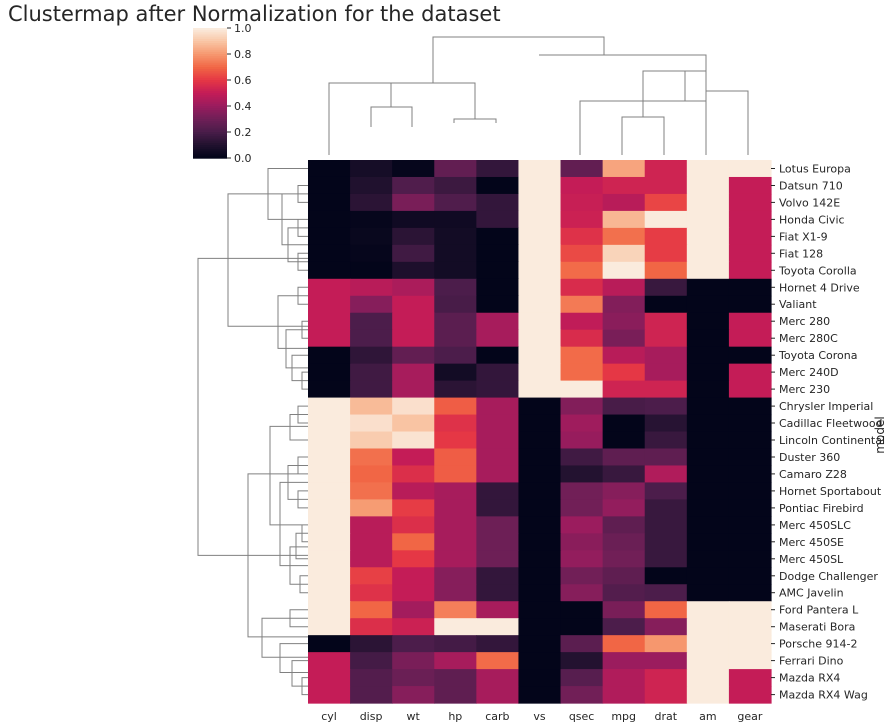 This screenshot has width=893, height=728. Describe the element at coordinates (623, 716) in the screenshot. I see `column-label: mpg` at that location.